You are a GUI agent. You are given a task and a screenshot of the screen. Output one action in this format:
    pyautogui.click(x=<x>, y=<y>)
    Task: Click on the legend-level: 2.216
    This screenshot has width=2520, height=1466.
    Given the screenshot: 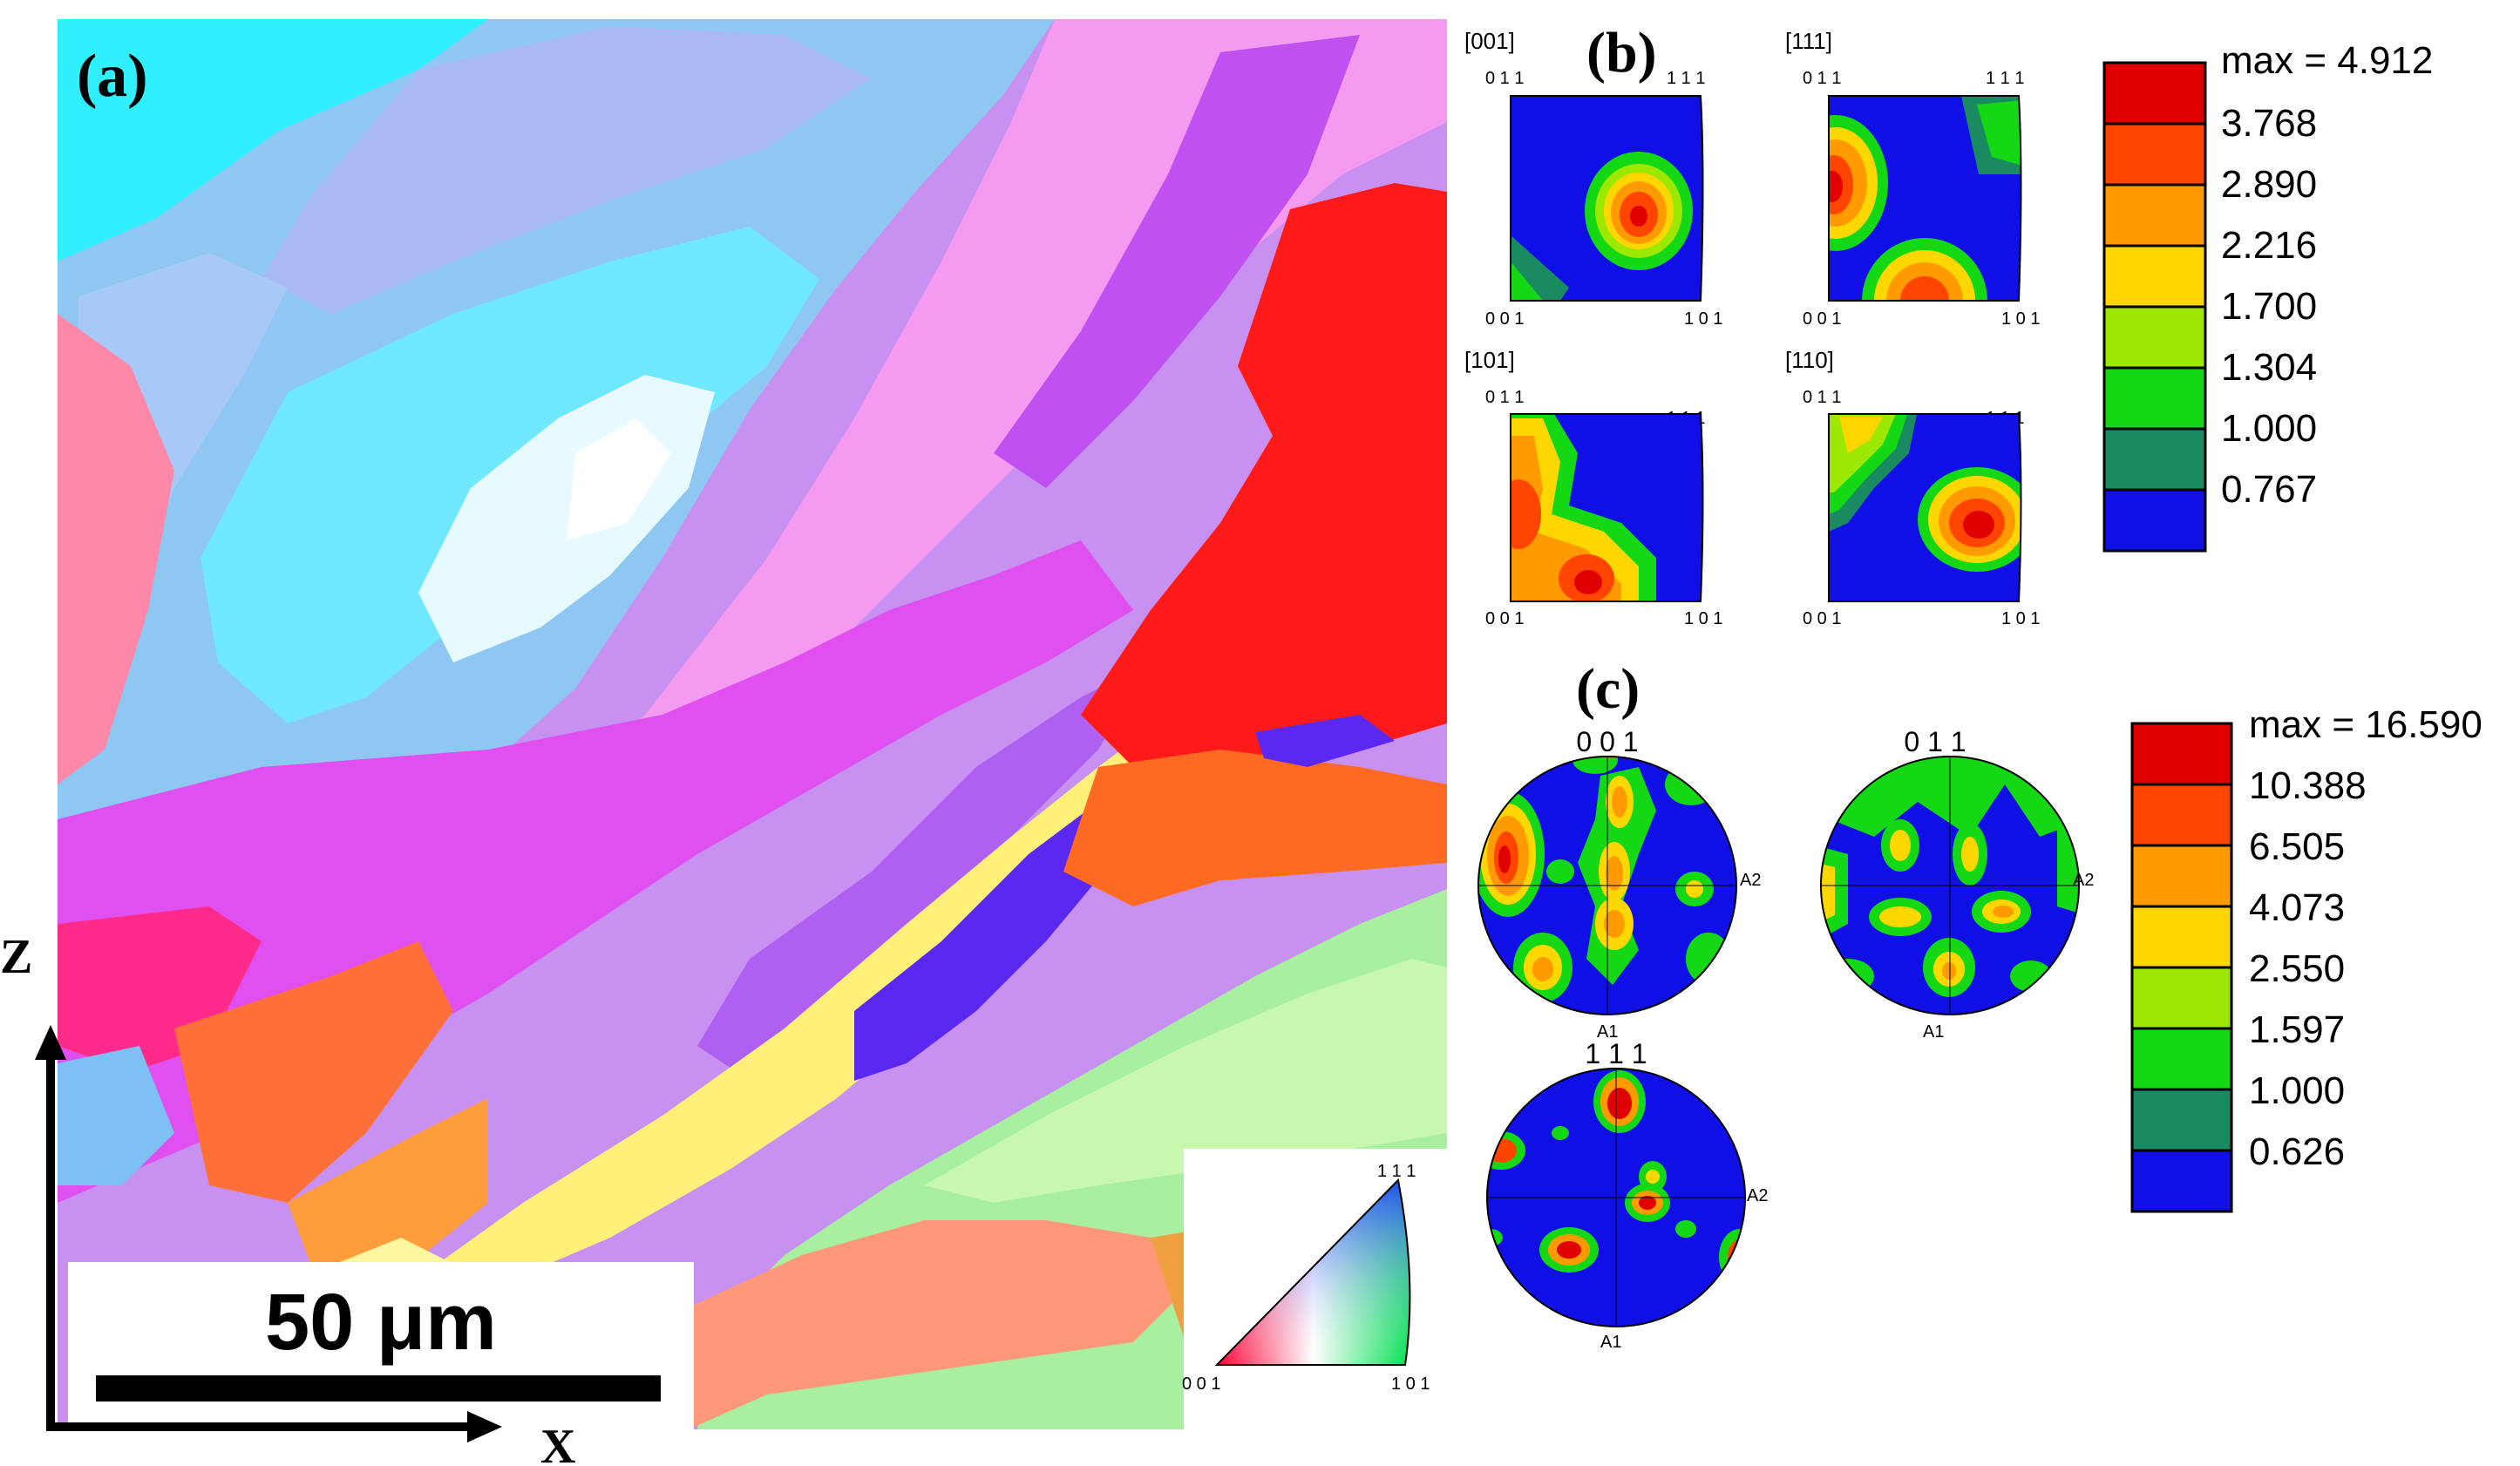 What is the action you would take?
    pyautogui.click(x=2269, y=246)
    